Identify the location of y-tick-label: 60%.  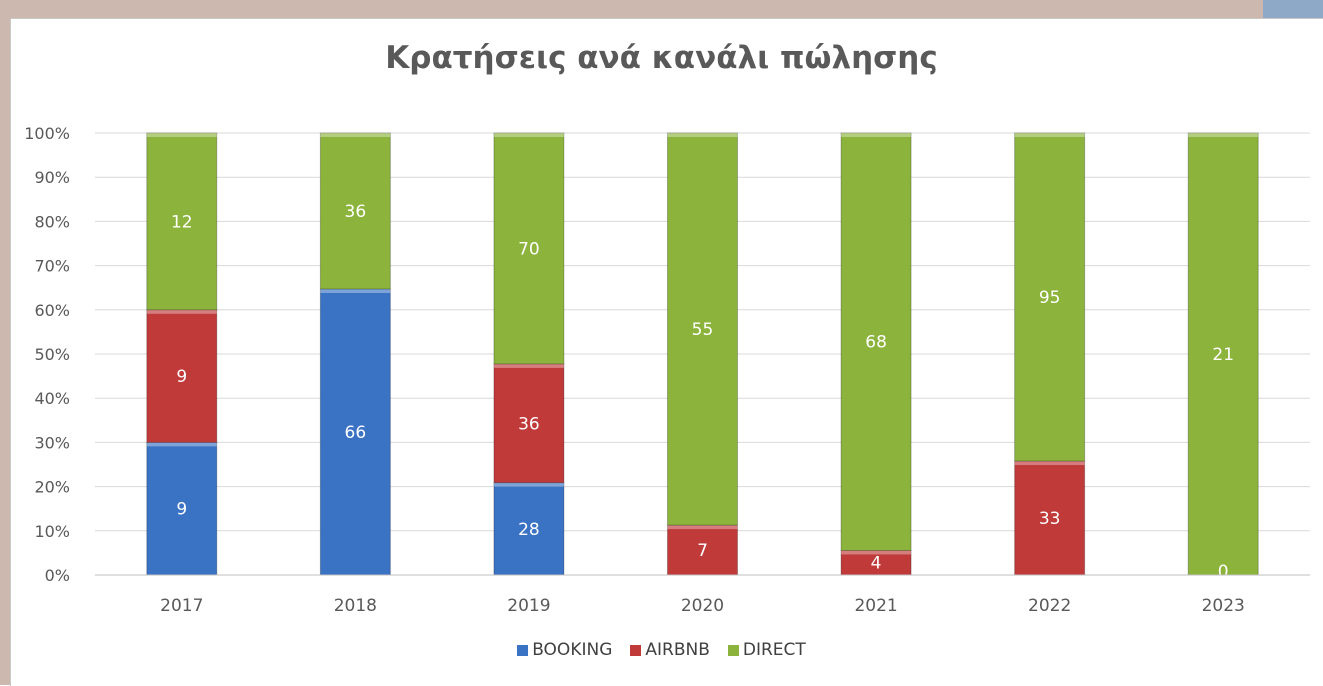
(52, 310).